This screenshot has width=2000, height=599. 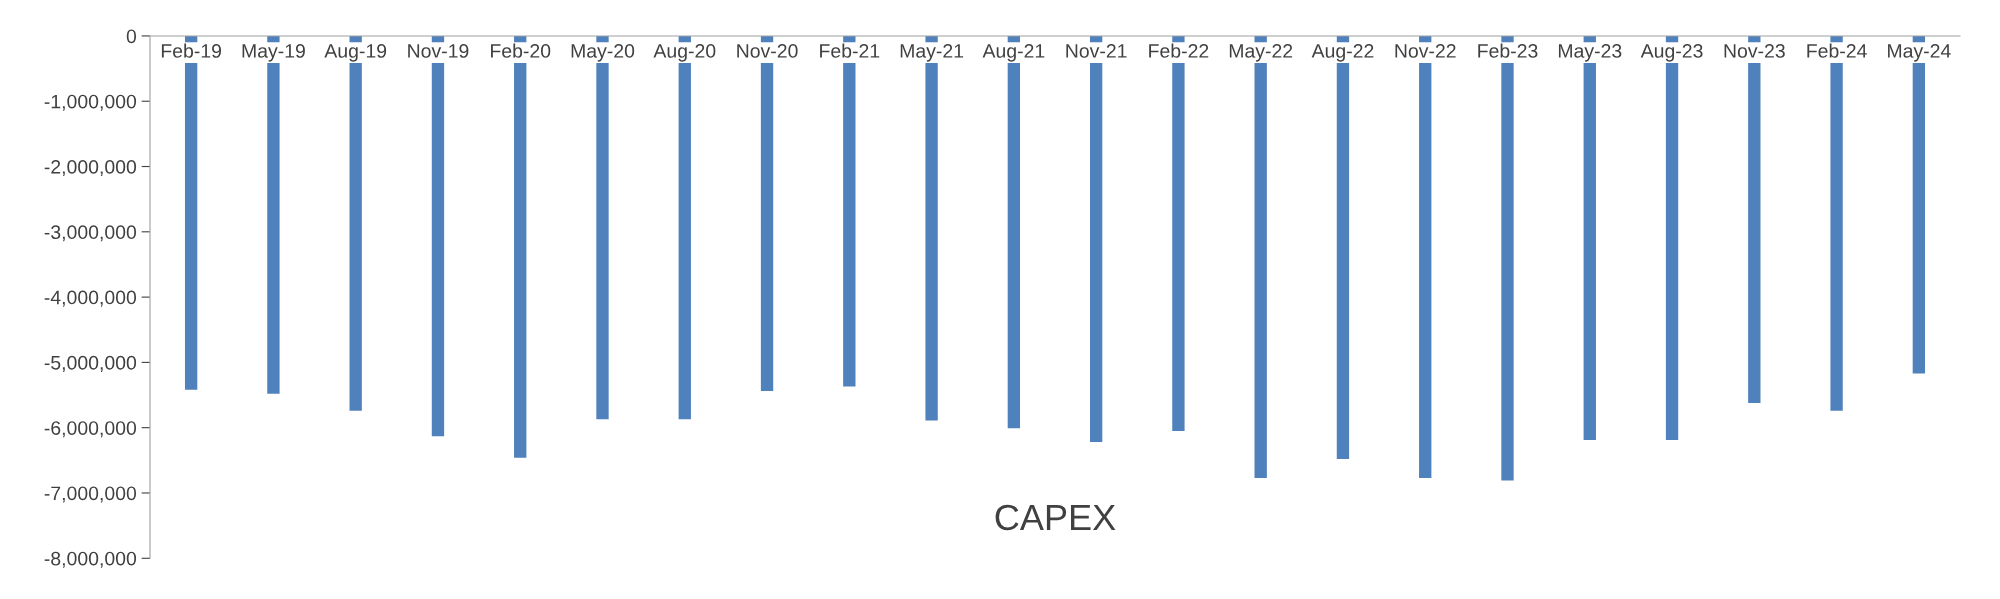 I want to click on x-tick-label: May-23, so click(x=1590, y=53).